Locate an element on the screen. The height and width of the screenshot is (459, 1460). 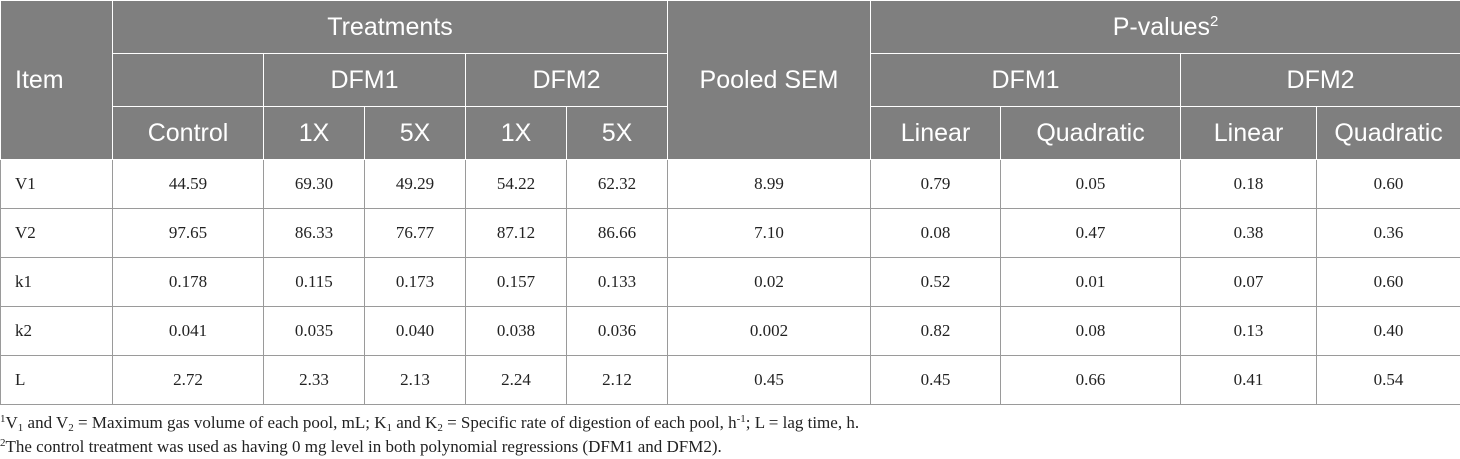
header-row-1: Item Treatments Pooled SEM P-values2 is located at coordinates (730, 27).